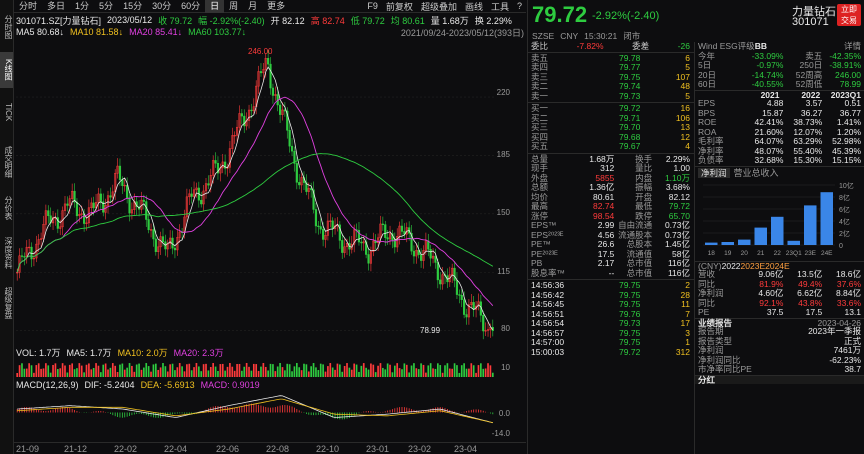  I want to click on cell: 总量, so click(540, 158).